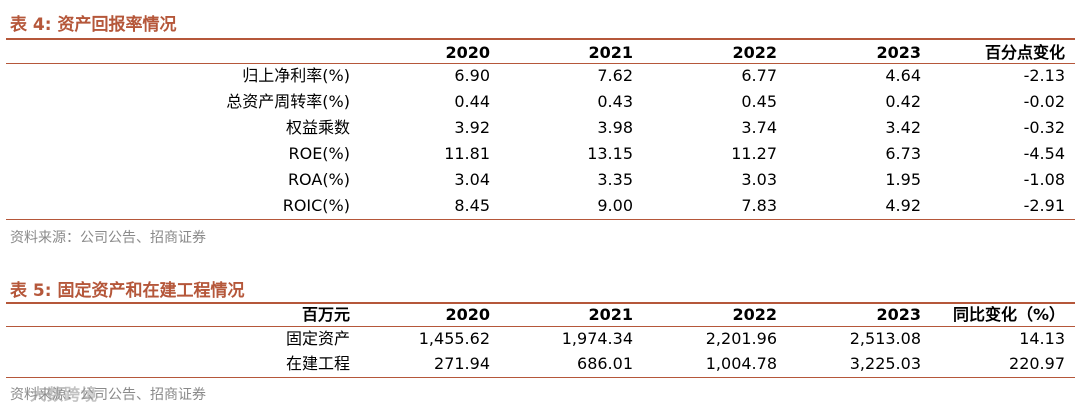 The height and width of the screenshot is (414, 1080). What do you see at coordinates (317, 363) in the screenshot?
I see `row-label: 在建工程` at bounding box center [317, 363].